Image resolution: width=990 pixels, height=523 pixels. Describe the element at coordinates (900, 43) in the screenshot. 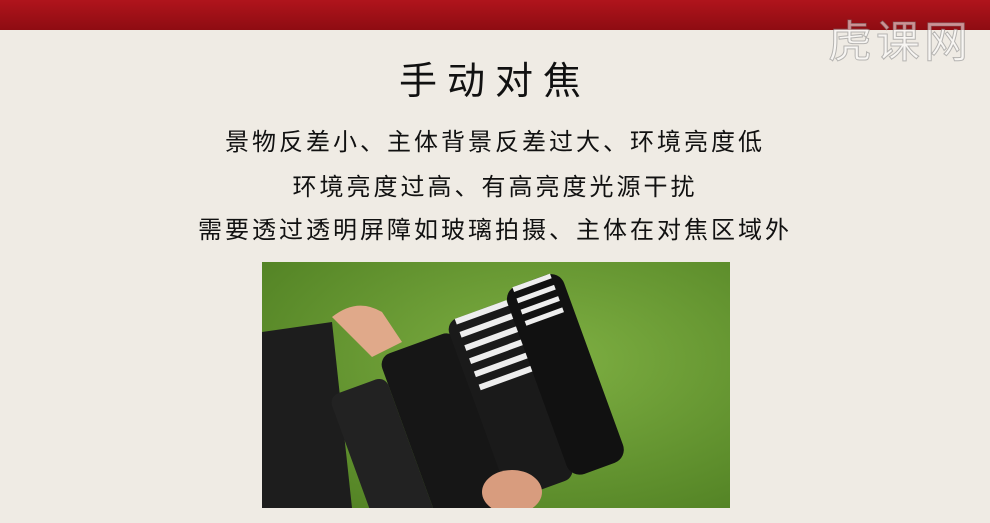

I see `watermark: 虎课网` at that location.